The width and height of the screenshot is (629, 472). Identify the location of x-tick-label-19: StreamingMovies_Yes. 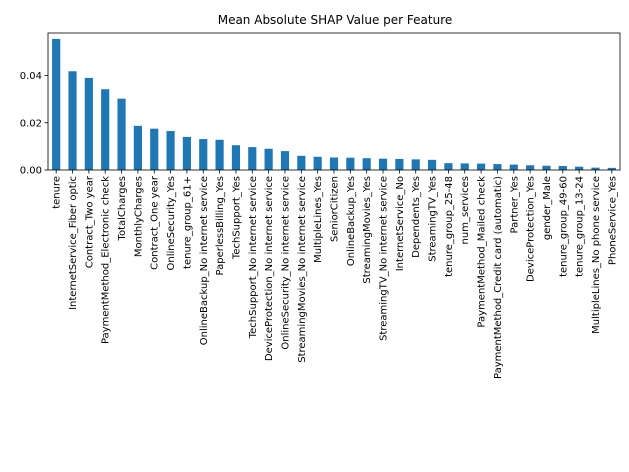
(367, 230).